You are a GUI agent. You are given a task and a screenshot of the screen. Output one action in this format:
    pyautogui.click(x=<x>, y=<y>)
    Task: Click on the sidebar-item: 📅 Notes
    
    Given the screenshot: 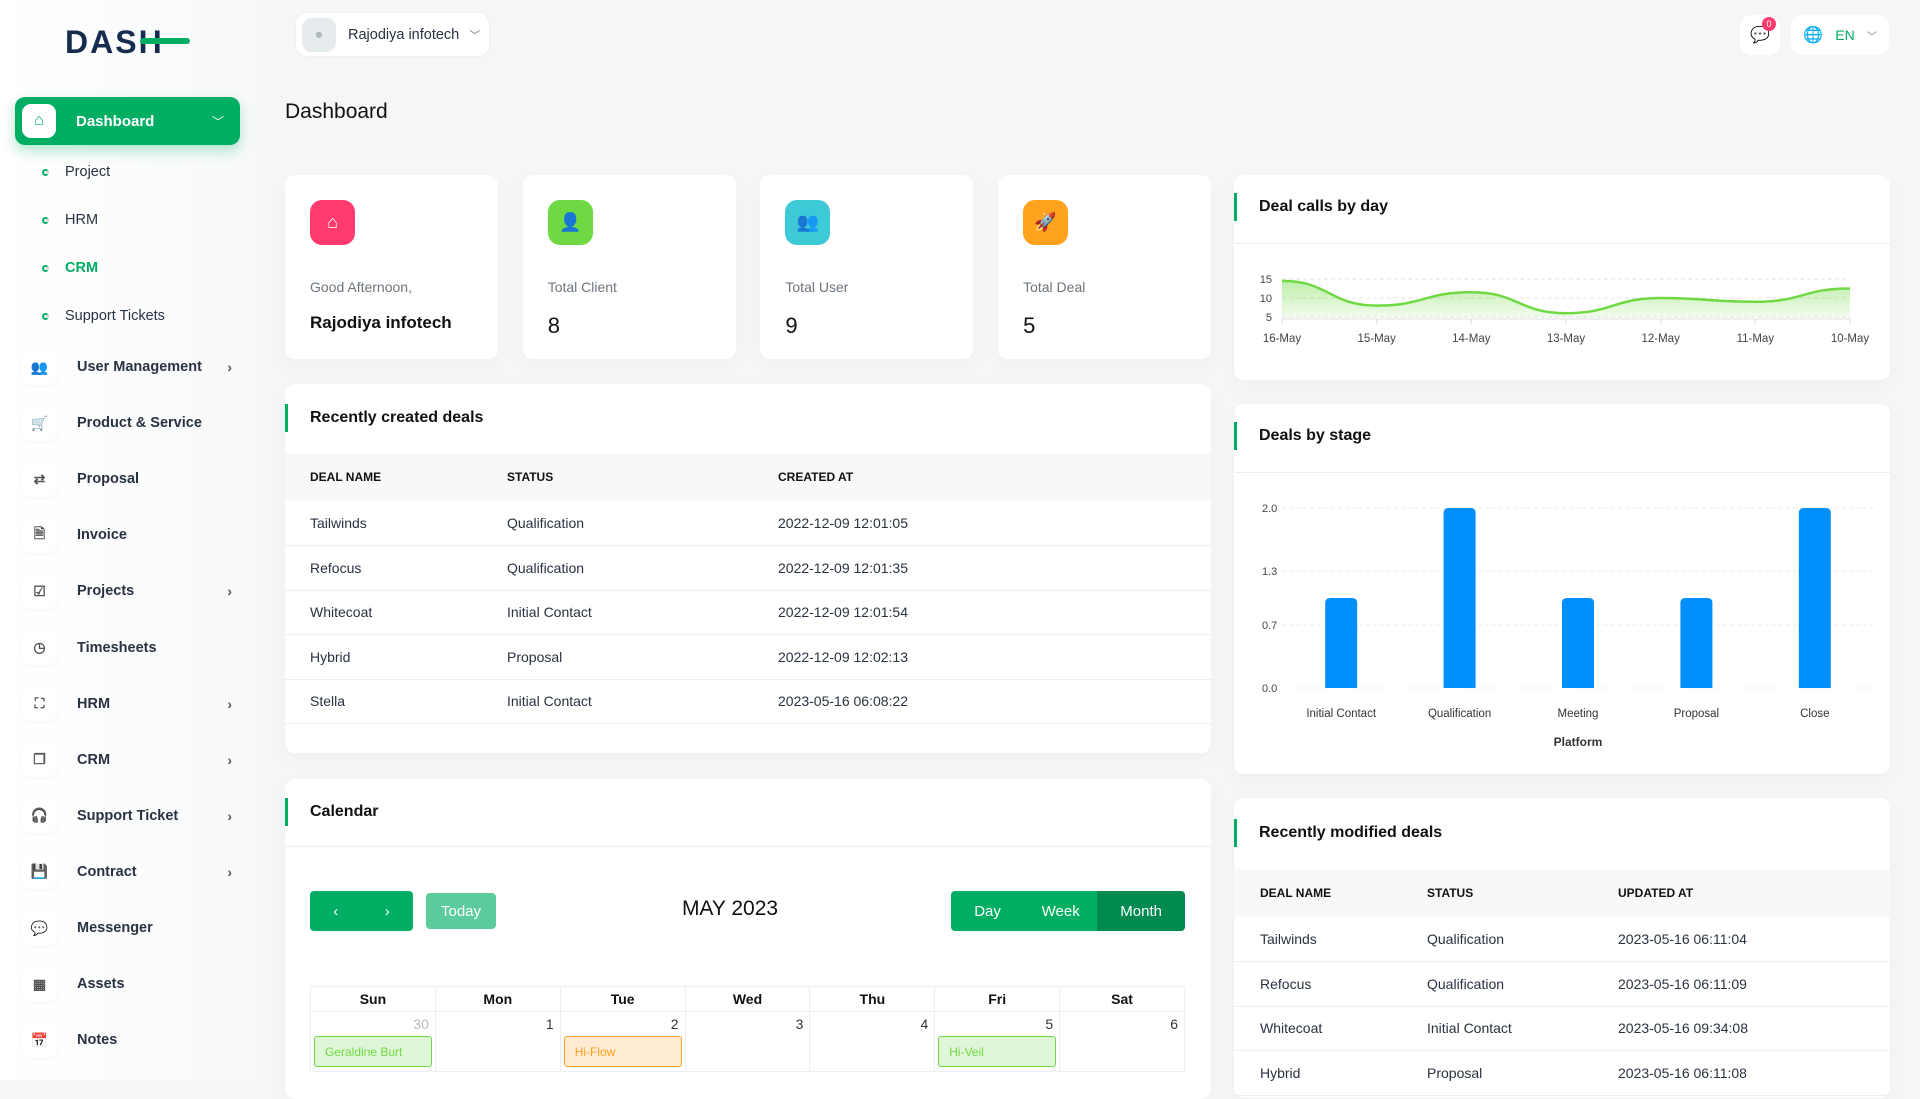 What is the action you would take?
    pyautogui.click(x=127, y=1040)
    